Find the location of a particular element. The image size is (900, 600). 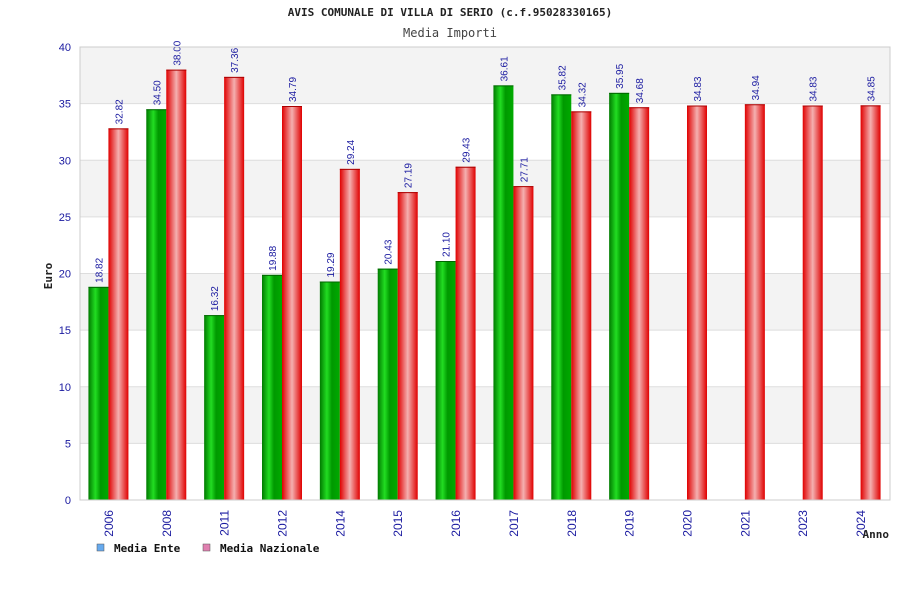

x-tick-label: 2019 is located at coordinates (630, 523).